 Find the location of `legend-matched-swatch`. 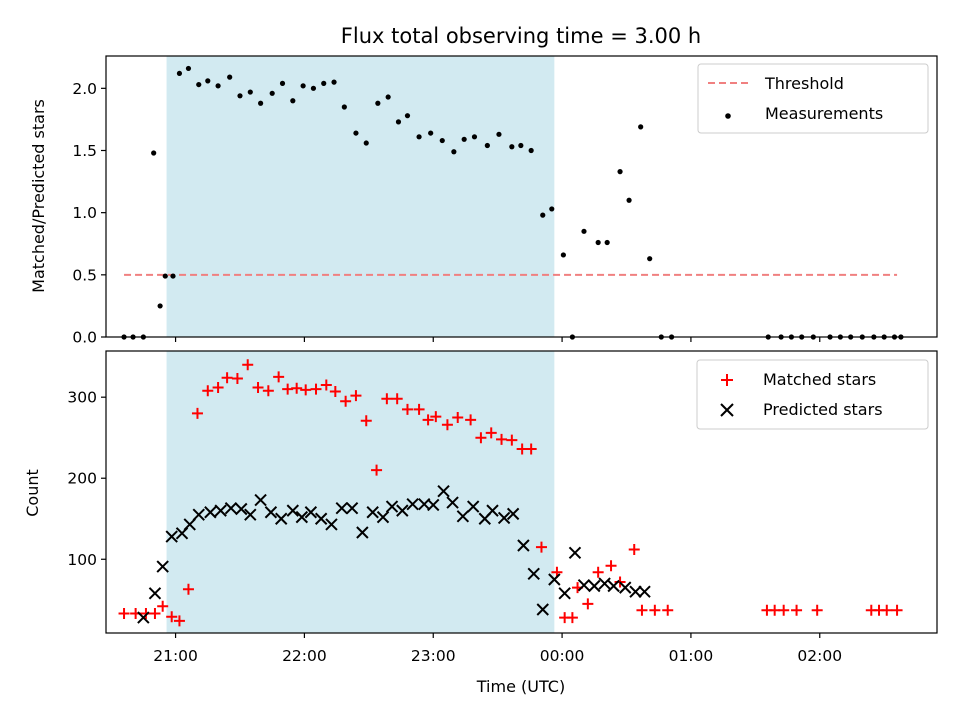

legend-matched-swatch is located at coordinates (727, 380).